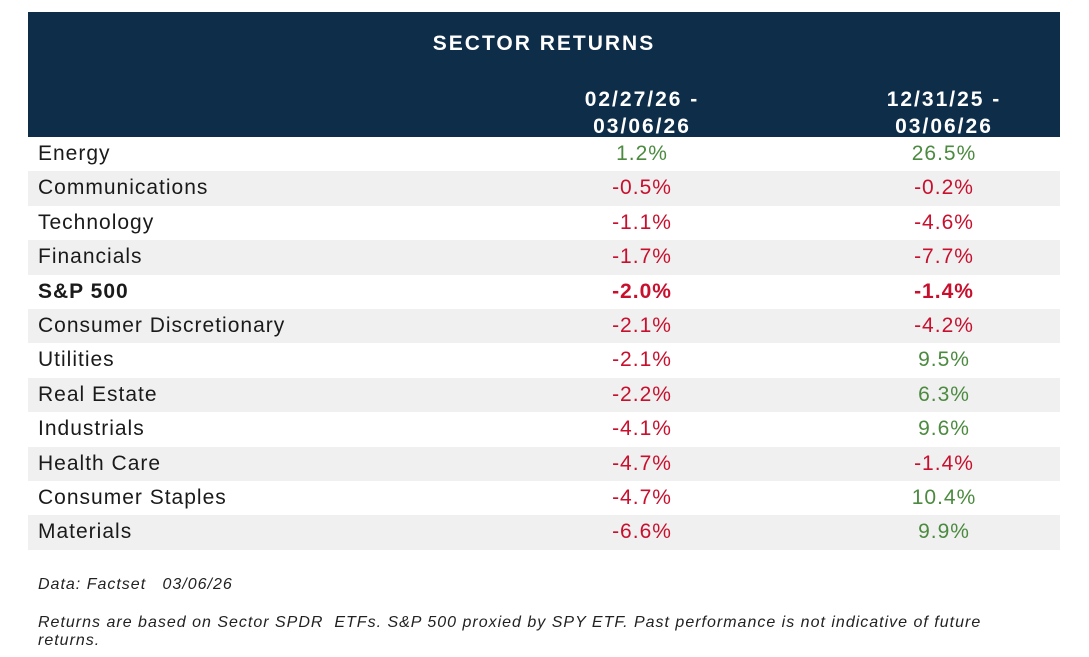  Describe the element at coordinates (83, 291) in the screenshot. I see `sector-name: S&P 500` at that location.